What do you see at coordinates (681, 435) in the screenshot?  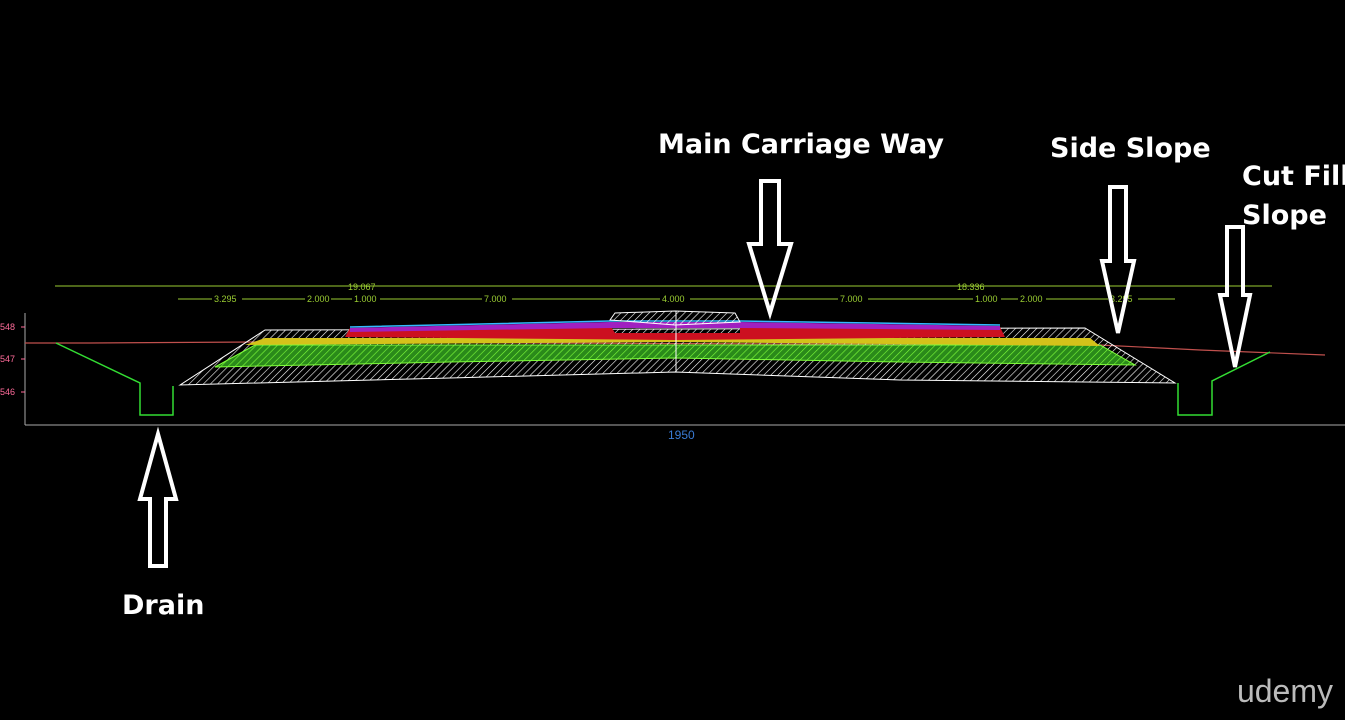 I see `station-label: 1950` at bounding box center [681, 435].